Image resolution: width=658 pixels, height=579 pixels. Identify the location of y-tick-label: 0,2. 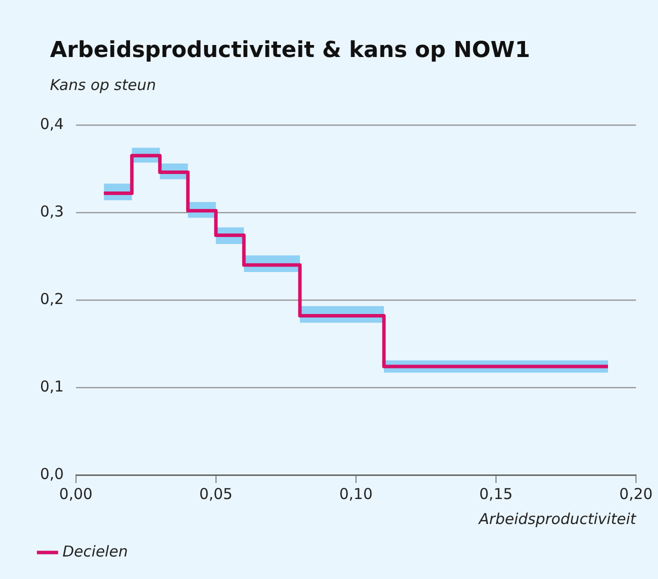
(52, 299).